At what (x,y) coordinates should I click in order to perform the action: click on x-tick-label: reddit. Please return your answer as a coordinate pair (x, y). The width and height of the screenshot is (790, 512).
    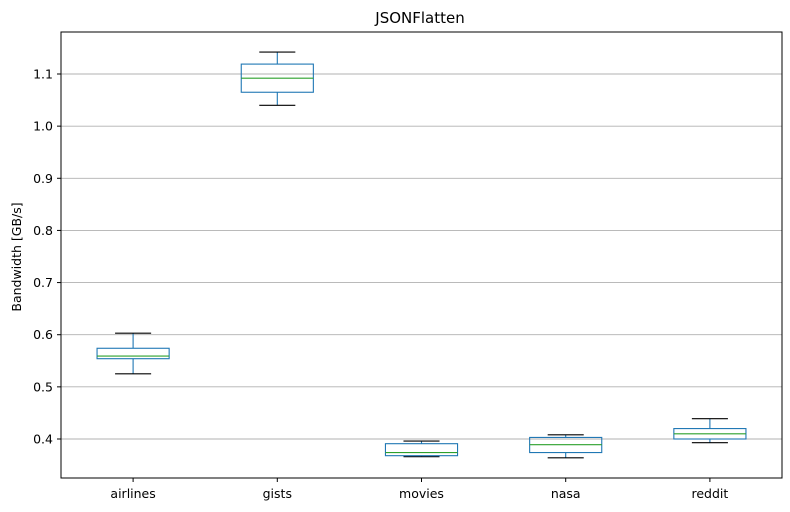
    Looking at the image, I should click on (709, 493).